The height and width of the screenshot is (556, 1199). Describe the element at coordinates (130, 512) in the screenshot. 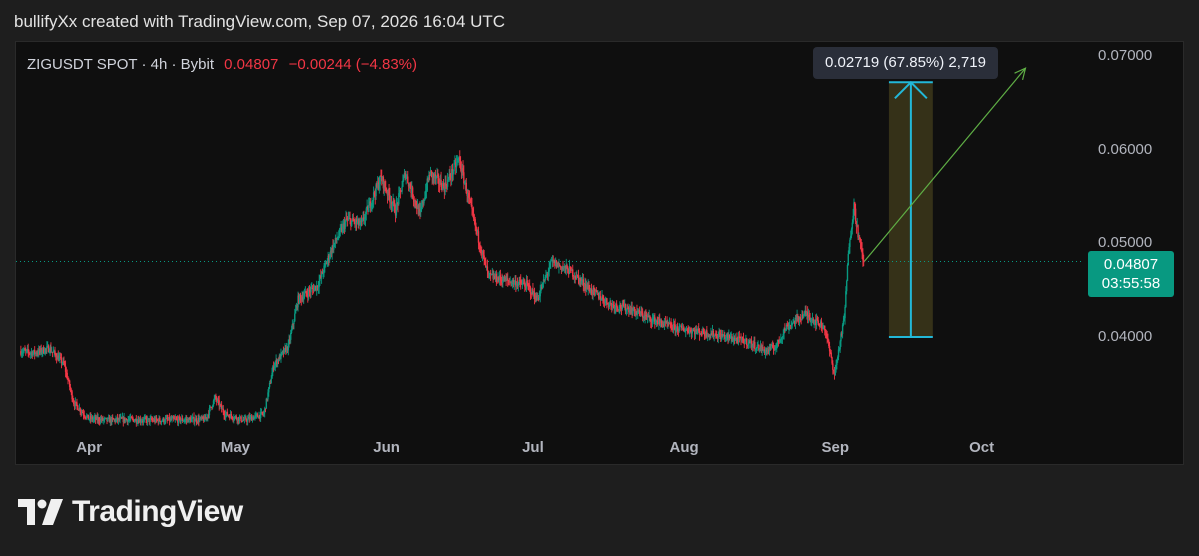

I see `footer-brand: TradingView` at that location.